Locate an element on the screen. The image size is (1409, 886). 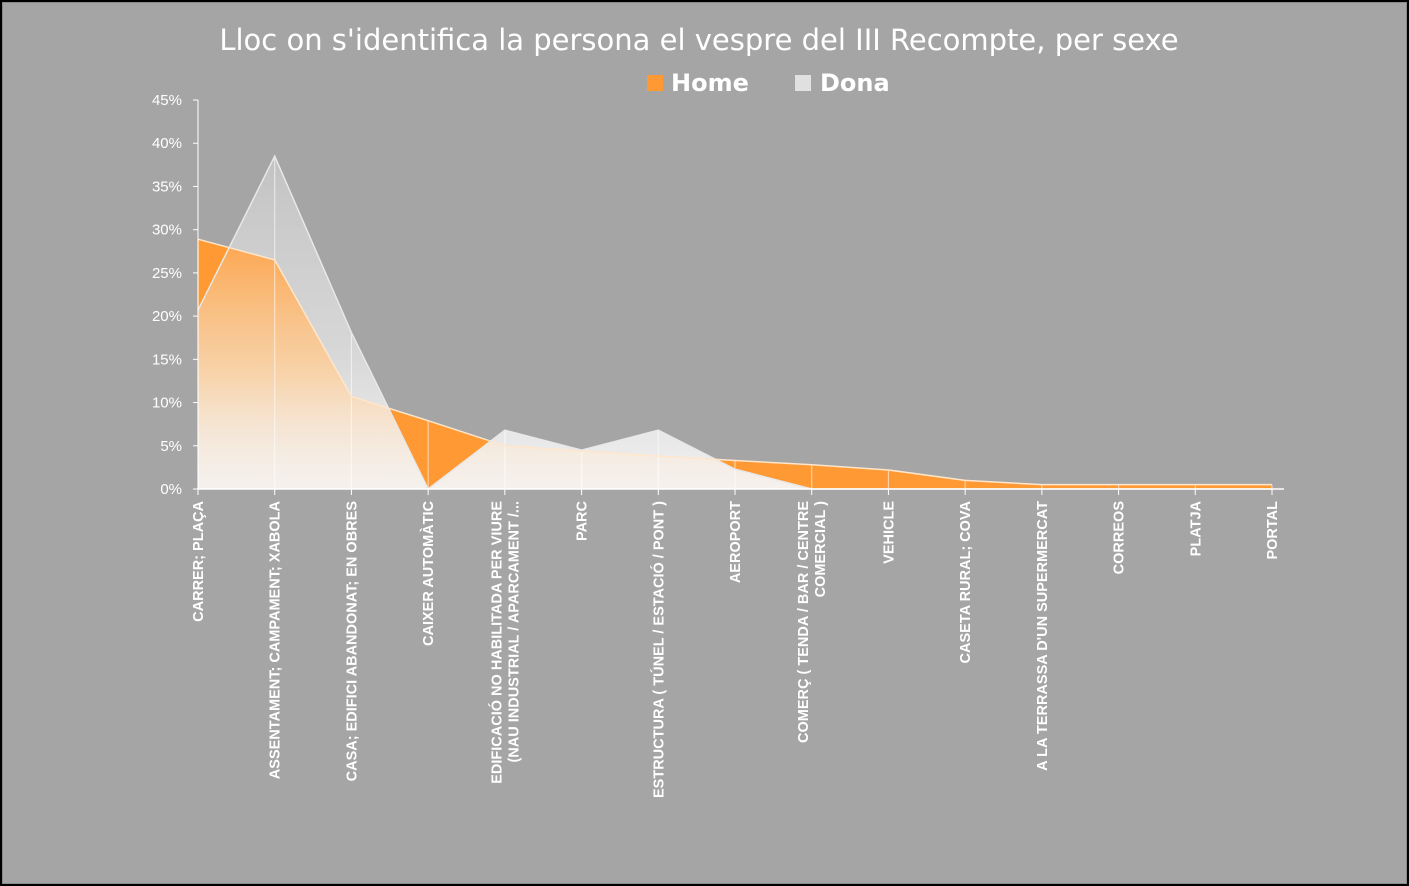
x-tick-label: CAIXER AUTOMÀTIC is located at coordinates (428, 573).